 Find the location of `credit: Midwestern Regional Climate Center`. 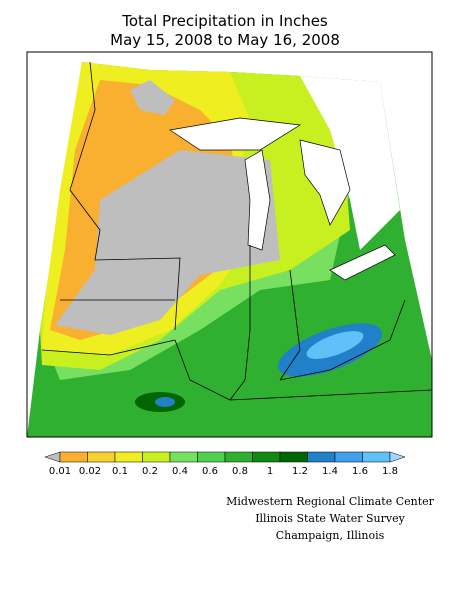

credit: Midwestern Regional Climate Center is located at coordinates (330, 501).